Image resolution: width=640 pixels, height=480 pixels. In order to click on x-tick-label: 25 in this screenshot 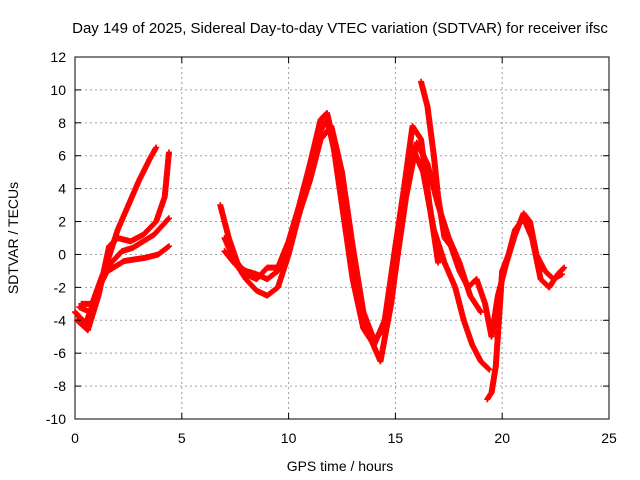, I will do `click(609, 438)`.